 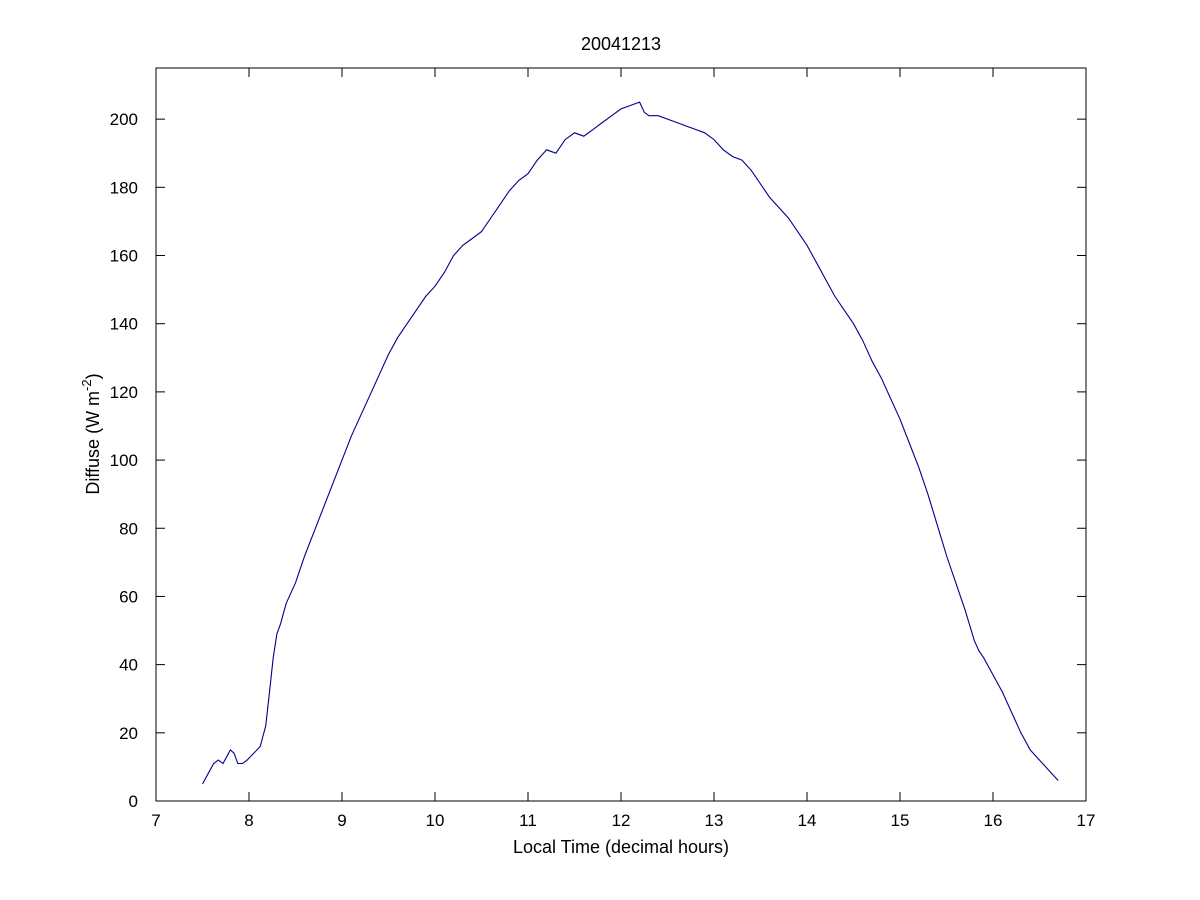 What do you see at coordinates (1086, 820) in the screenshot?
I see `x-tick-label: 17` at bounding box center [1086, 820].